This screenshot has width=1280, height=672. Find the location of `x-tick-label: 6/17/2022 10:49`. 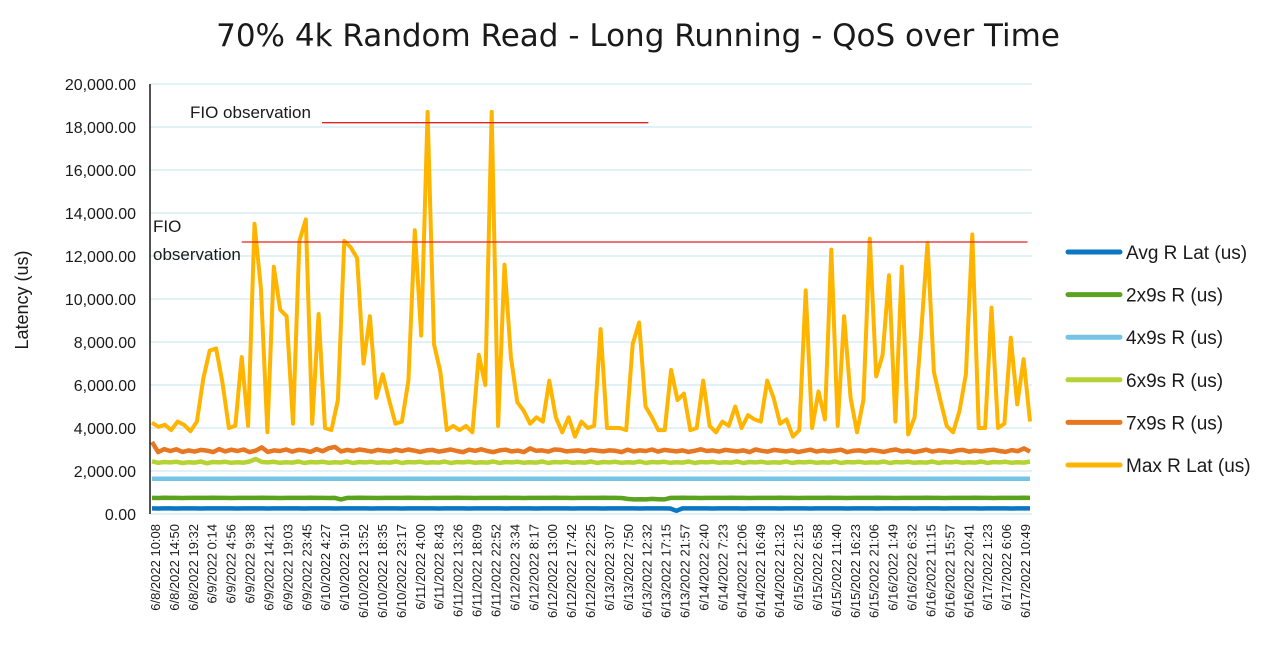

x-tick-label: 6/17/2022 10:49 is located at coordinates (1025, 571).